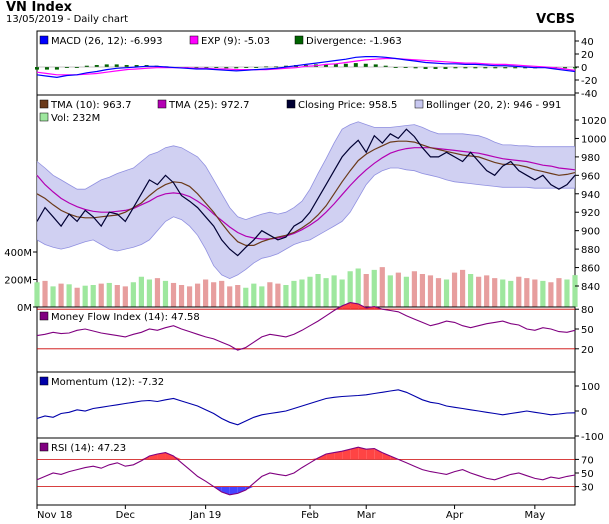 The height and width of the screenshot is (524, 609). Describe the element at coordinates (310, 515) in the screenshot. I see `x-axis-tick-label: Feb` at that location.